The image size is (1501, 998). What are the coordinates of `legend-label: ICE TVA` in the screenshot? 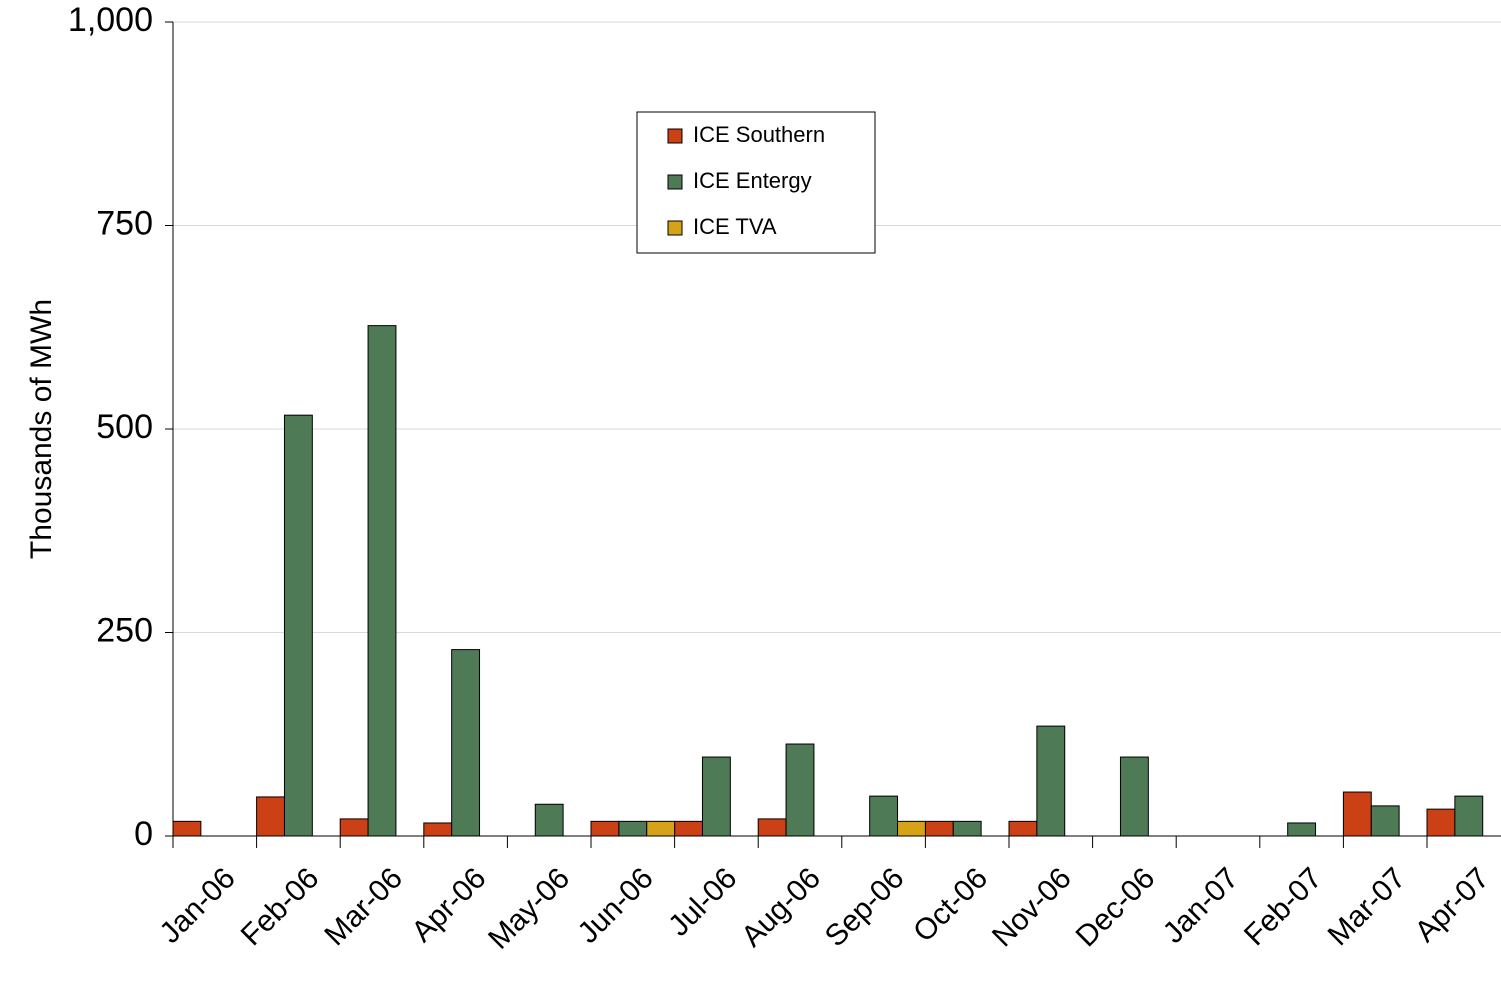 It's located at (735, 226).